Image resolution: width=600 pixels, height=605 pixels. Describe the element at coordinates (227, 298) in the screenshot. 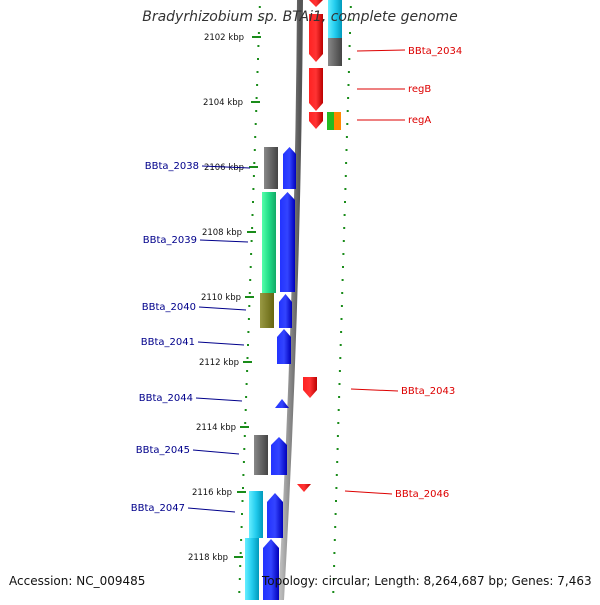

I see `tick: 2110 kbp` at that location.